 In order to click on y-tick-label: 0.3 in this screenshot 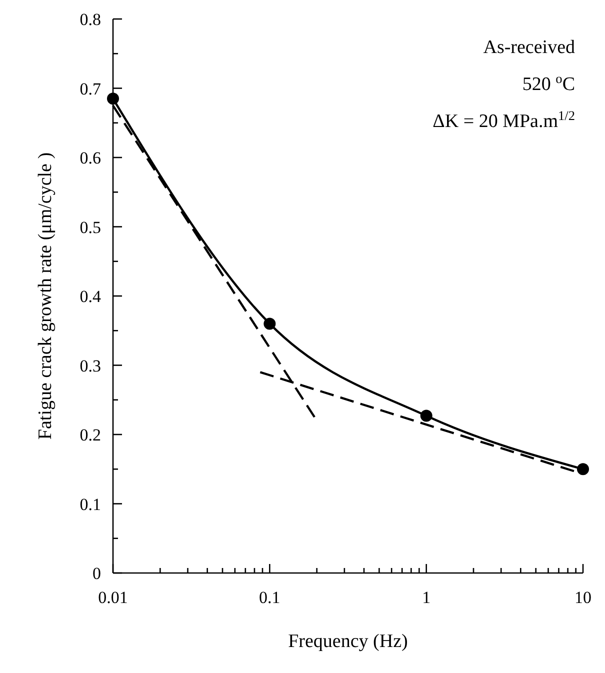, I will do `click(90, 366)`.